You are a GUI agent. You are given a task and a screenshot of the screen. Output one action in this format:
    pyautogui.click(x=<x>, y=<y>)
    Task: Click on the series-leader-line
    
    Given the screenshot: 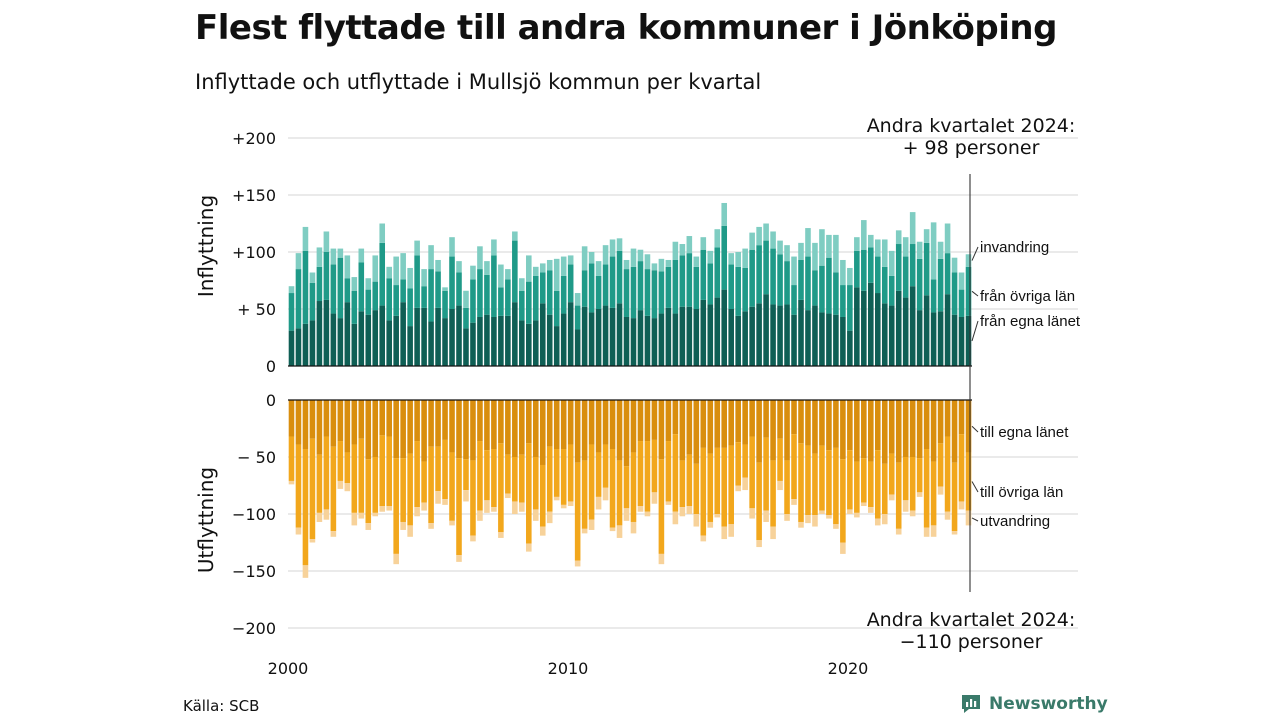 What is the action you would take?
    pyautogui.click(x=975, y=519)
    